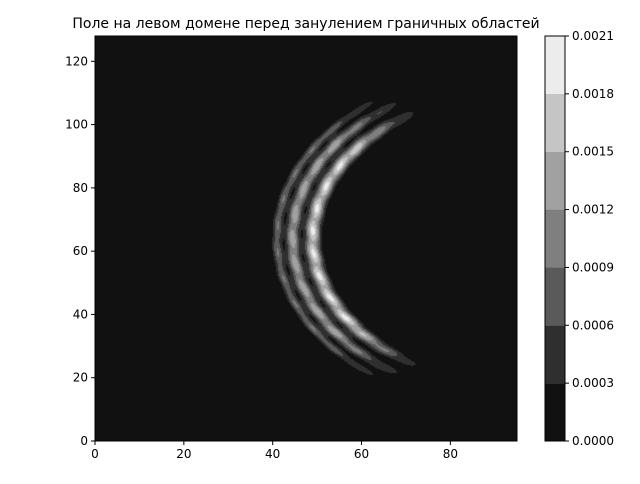  I want to click on y-tick-label: 20, so click(80, 378).